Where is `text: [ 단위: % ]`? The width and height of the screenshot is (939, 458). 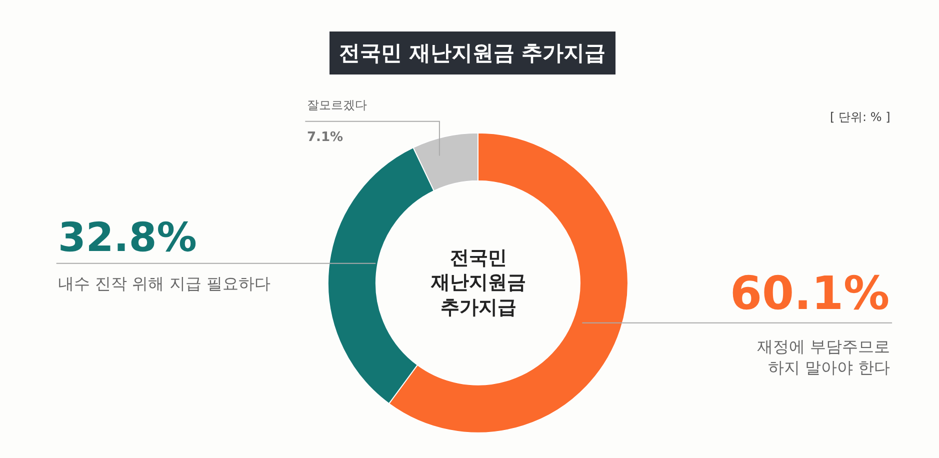
text: [ 단위: % ] is located at coordinates (860, 117).